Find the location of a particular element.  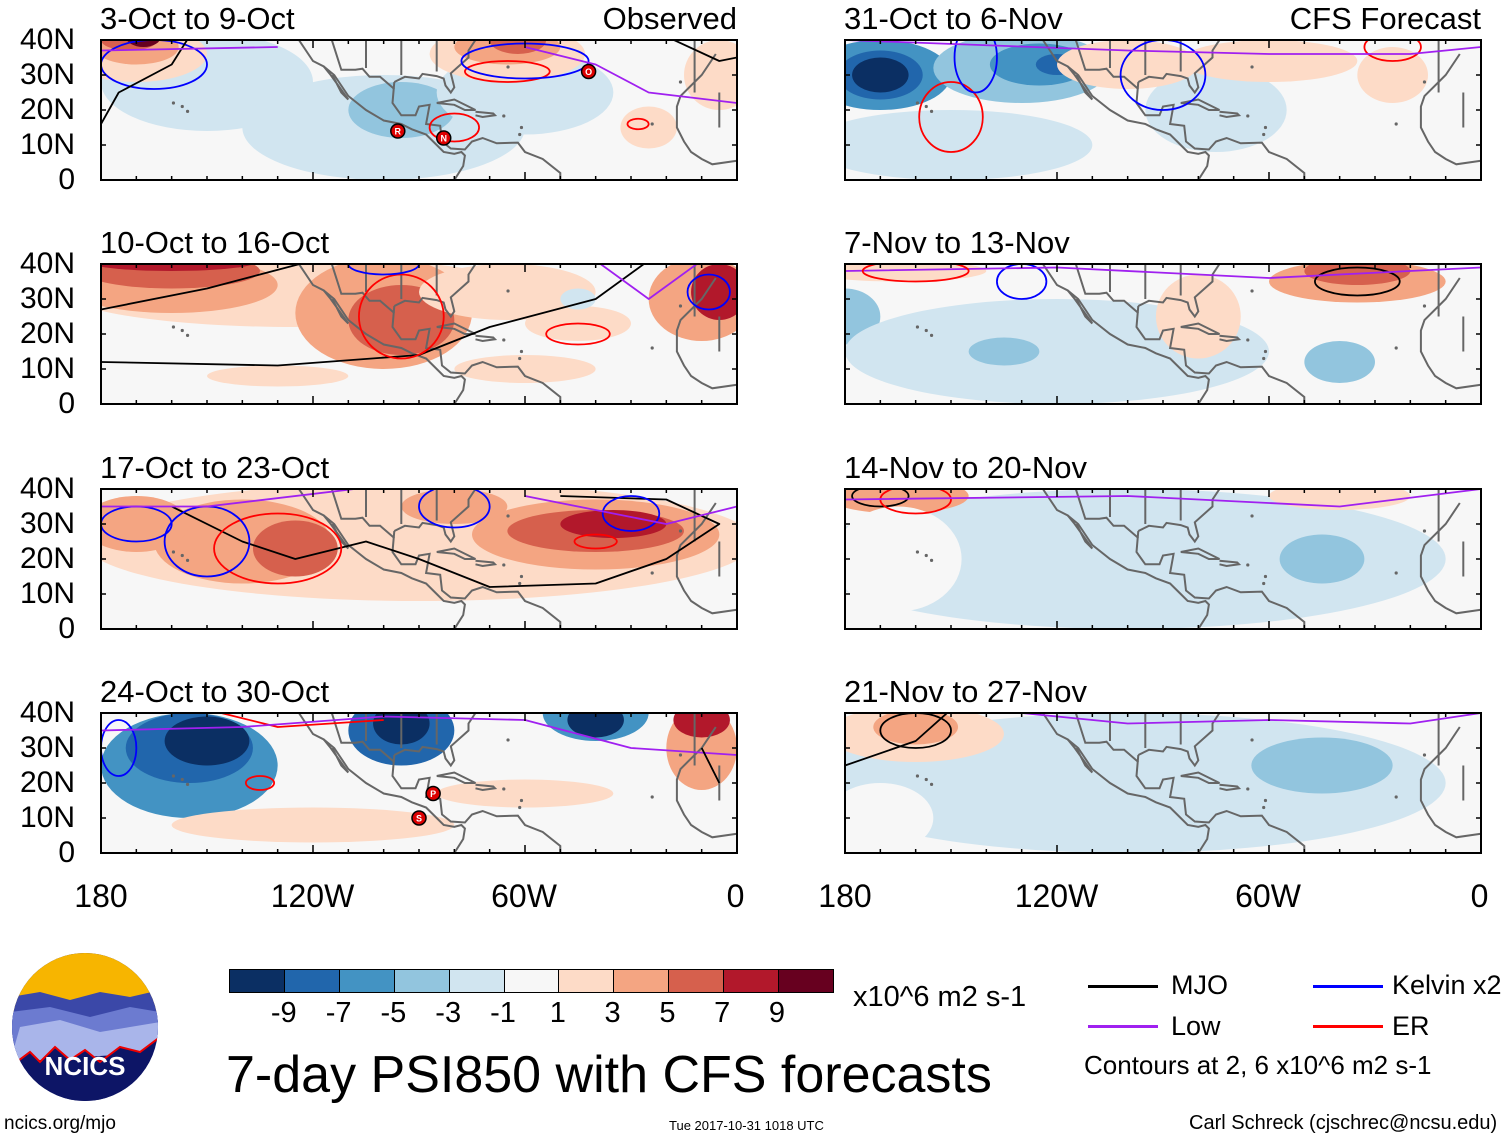

tropical-cyclone-icon: R is located at coordinates (398, 131).